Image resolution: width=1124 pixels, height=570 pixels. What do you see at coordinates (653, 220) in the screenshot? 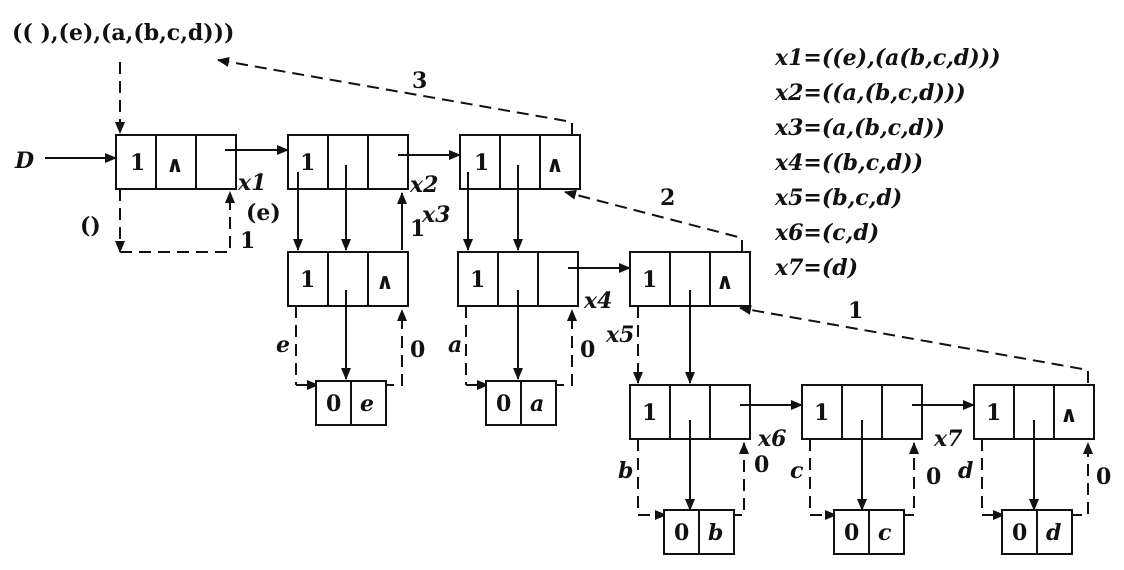
I see `level-2-link` at bounding box center [653, 220].